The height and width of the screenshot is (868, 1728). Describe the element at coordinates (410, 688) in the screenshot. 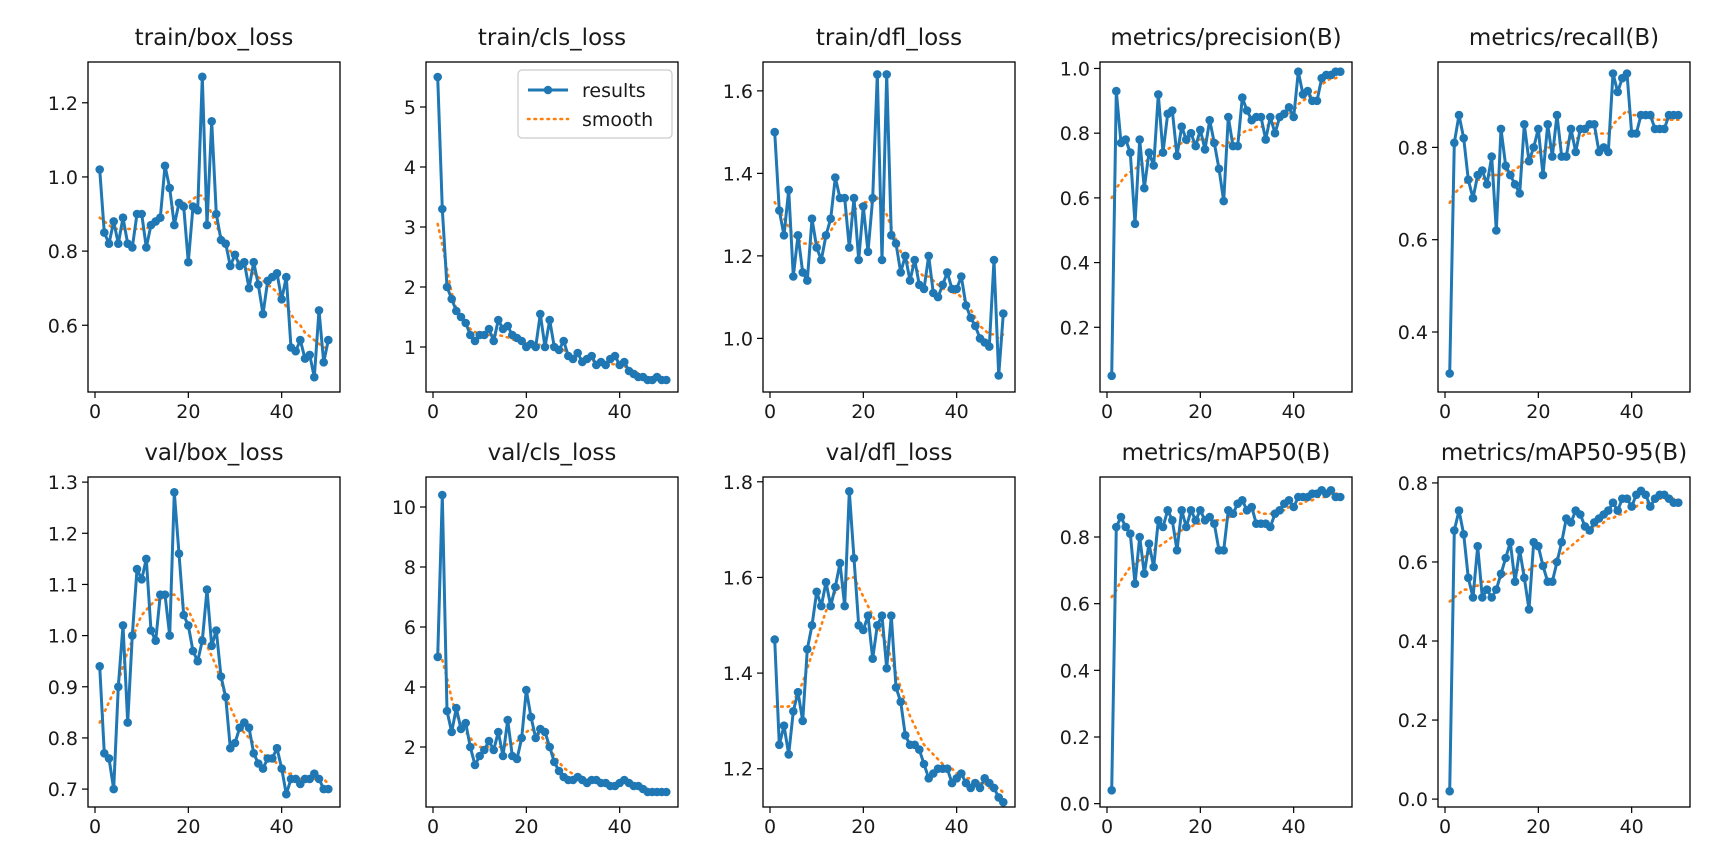

I see `y-tick-label: 4` at that location.